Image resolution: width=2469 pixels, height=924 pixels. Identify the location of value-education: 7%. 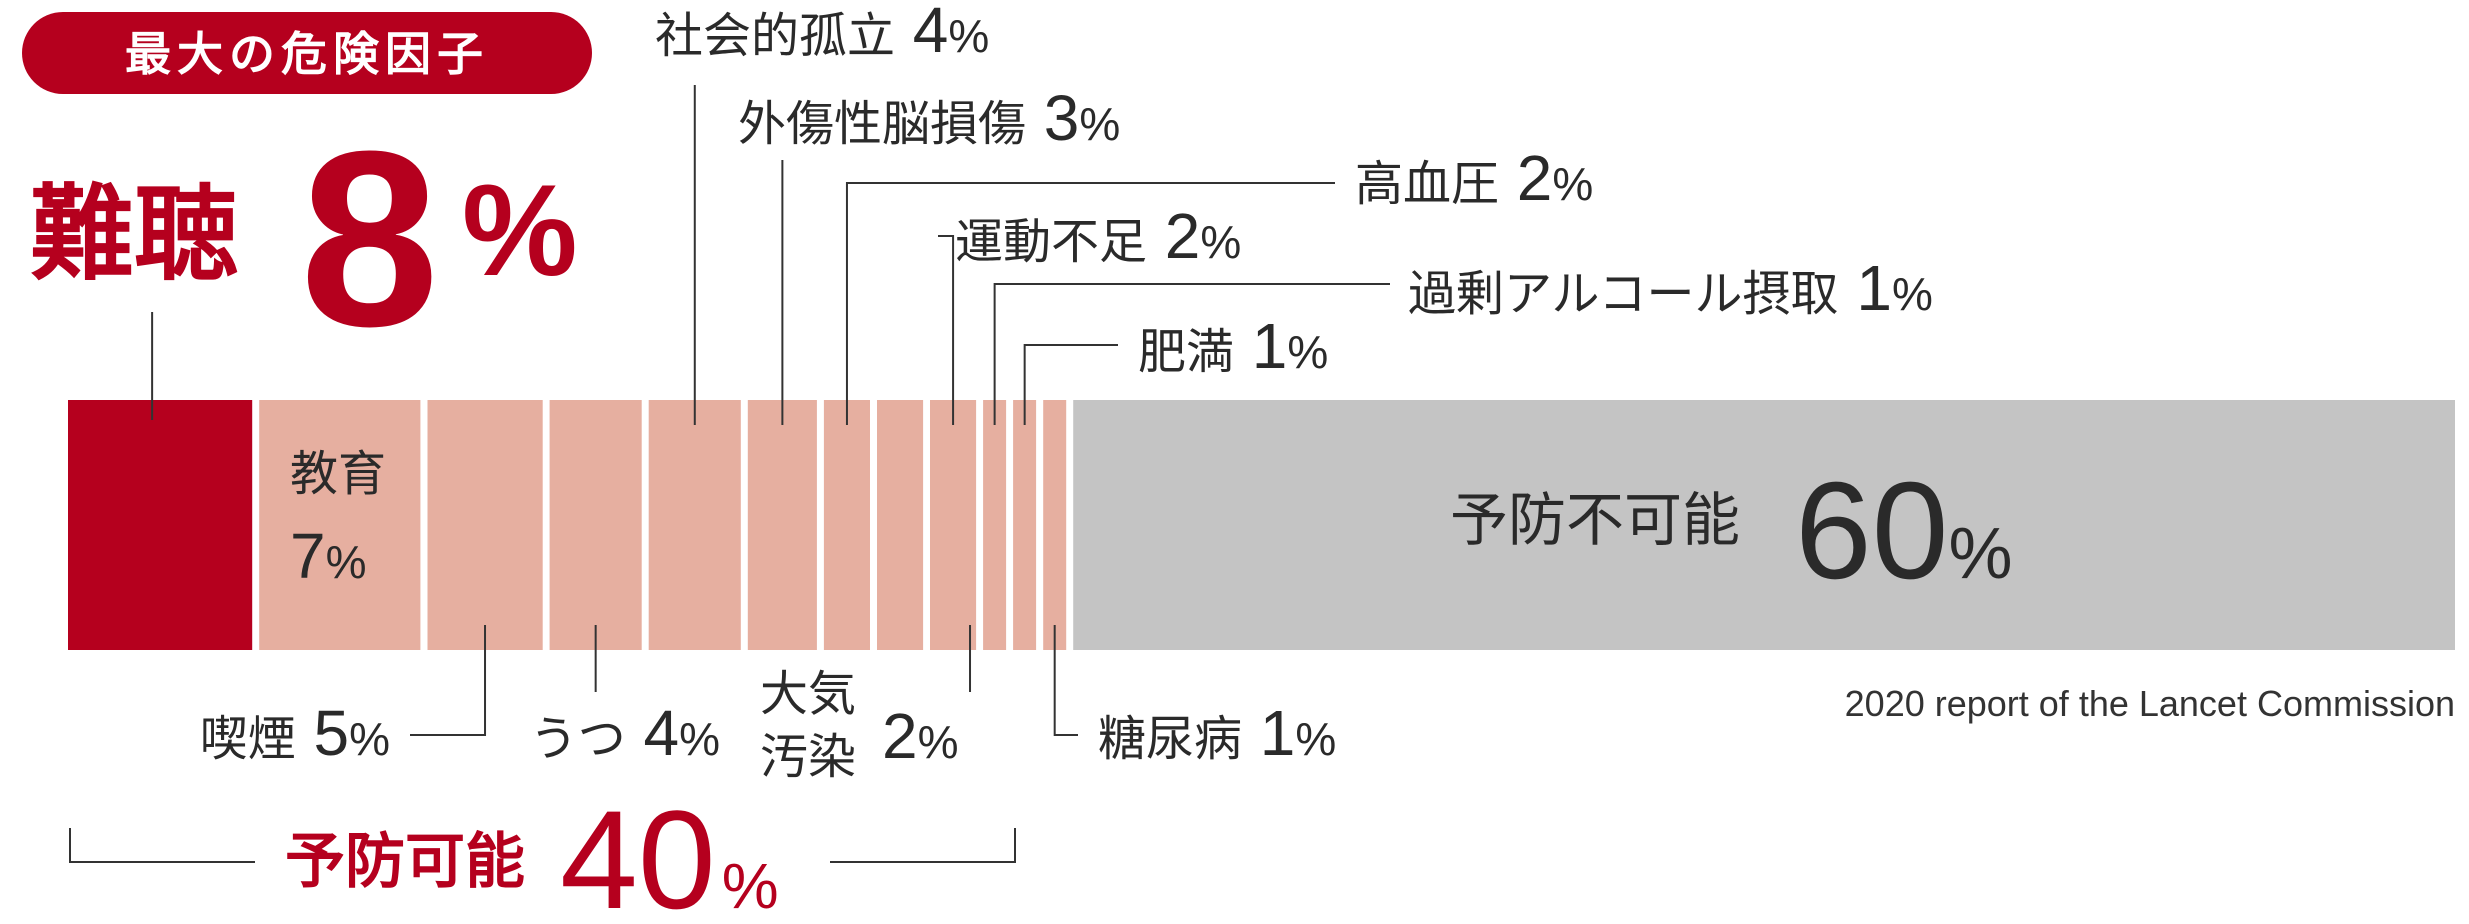
(328, 556).